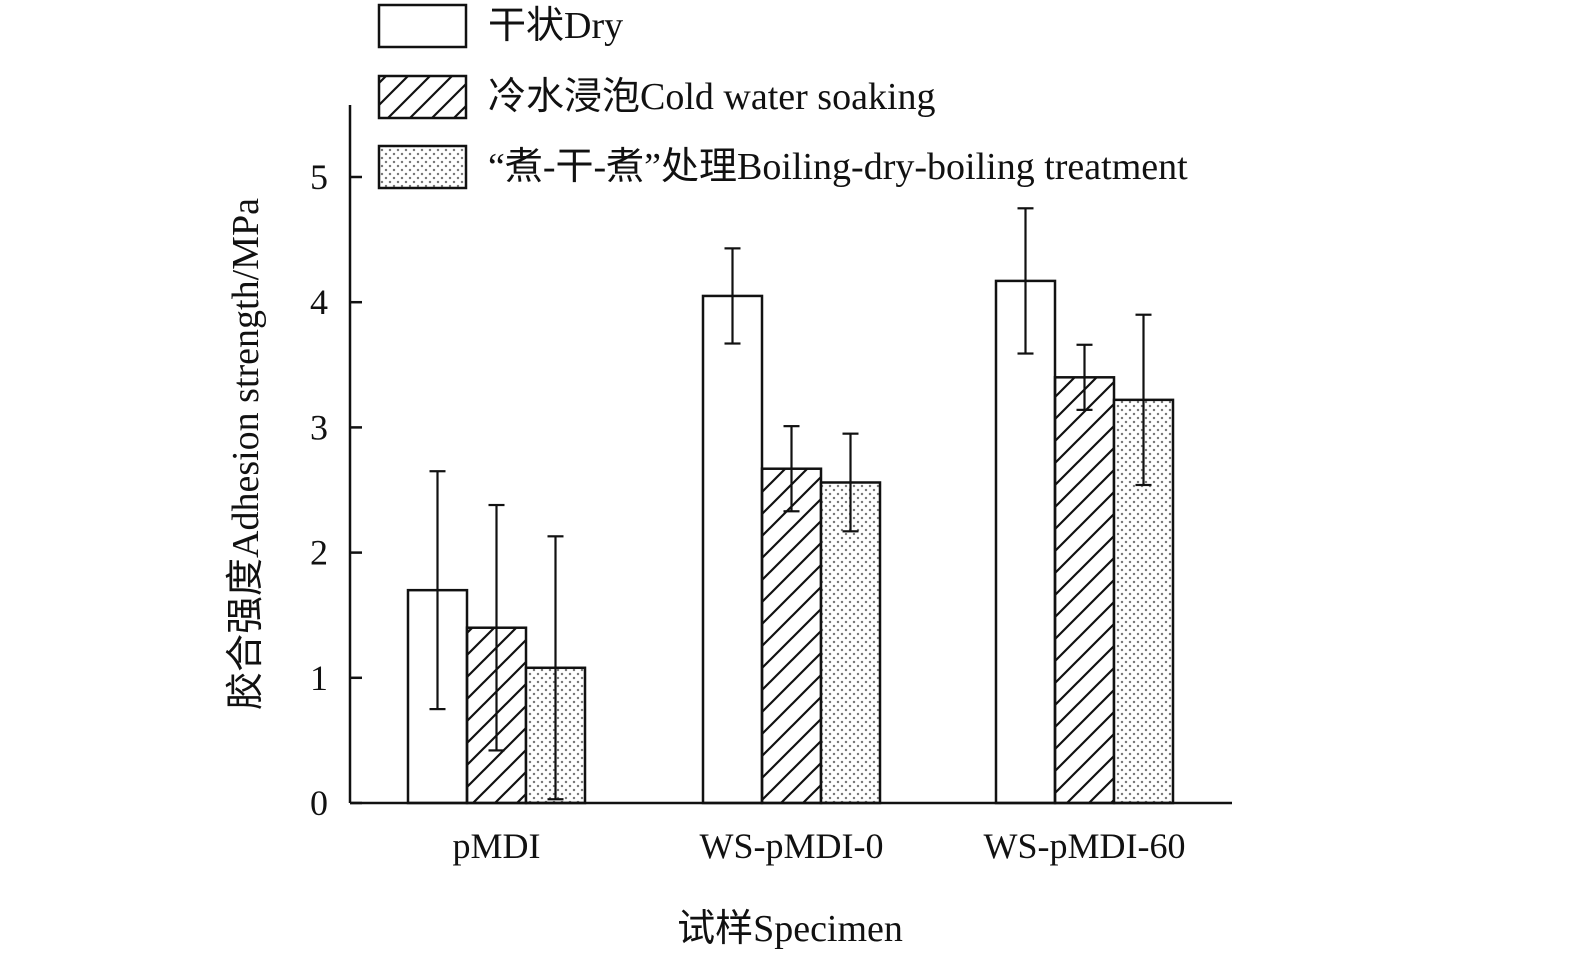 This screenshot has height=960, width=1575. Describe the element at coordinates (497, 846) in the screenshot. I see `x-tick-label: pMDI` at that location.